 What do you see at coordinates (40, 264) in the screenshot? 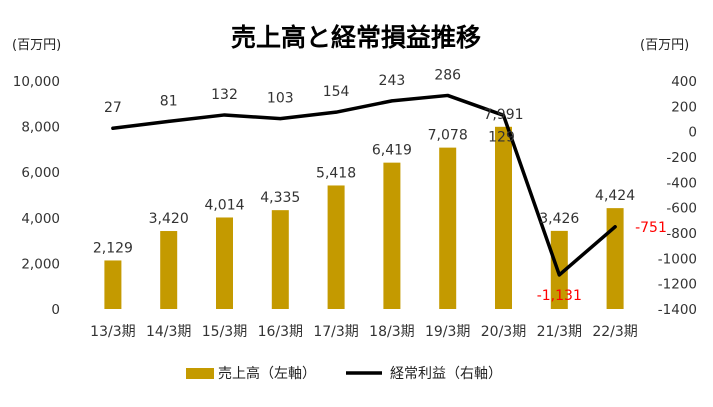
I see `left-axis-tick-label: 2,000` at bounding box center [40, 264].